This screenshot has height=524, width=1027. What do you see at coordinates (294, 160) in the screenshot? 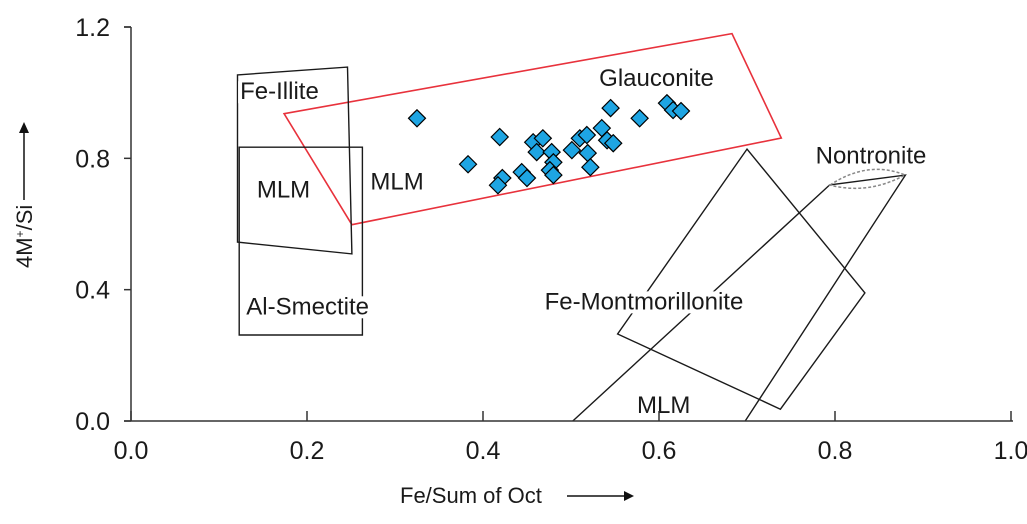
I see `field-fe-illite` at bounding box center [294, 160].